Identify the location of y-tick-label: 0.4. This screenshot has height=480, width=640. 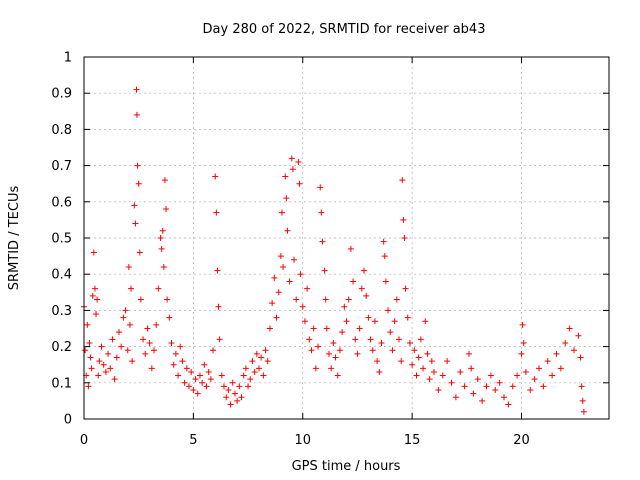
(61, 275).